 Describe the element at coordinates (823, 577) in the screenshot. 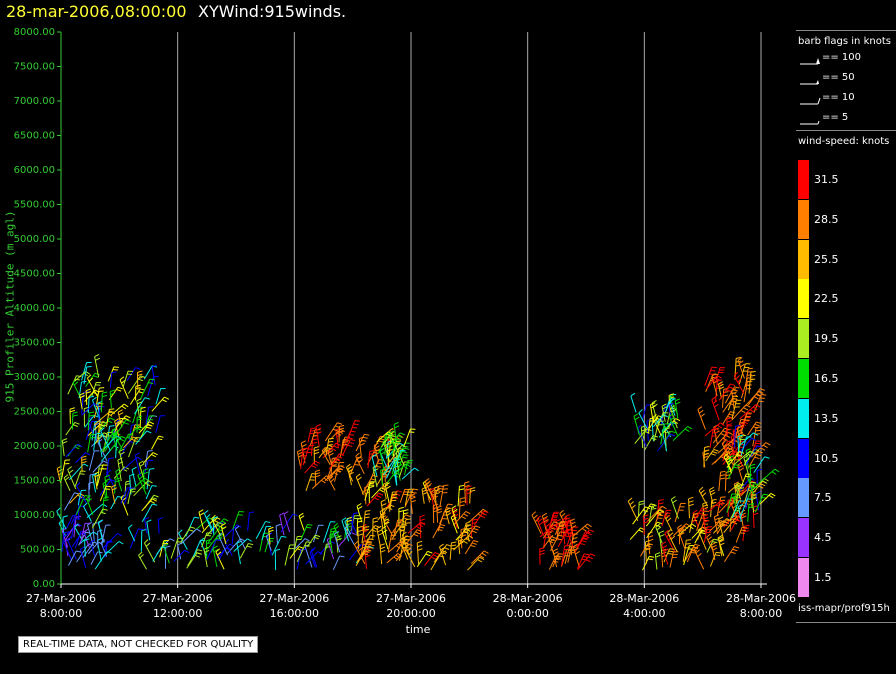

I see `speed-swatch-label: 1.5` at that location.